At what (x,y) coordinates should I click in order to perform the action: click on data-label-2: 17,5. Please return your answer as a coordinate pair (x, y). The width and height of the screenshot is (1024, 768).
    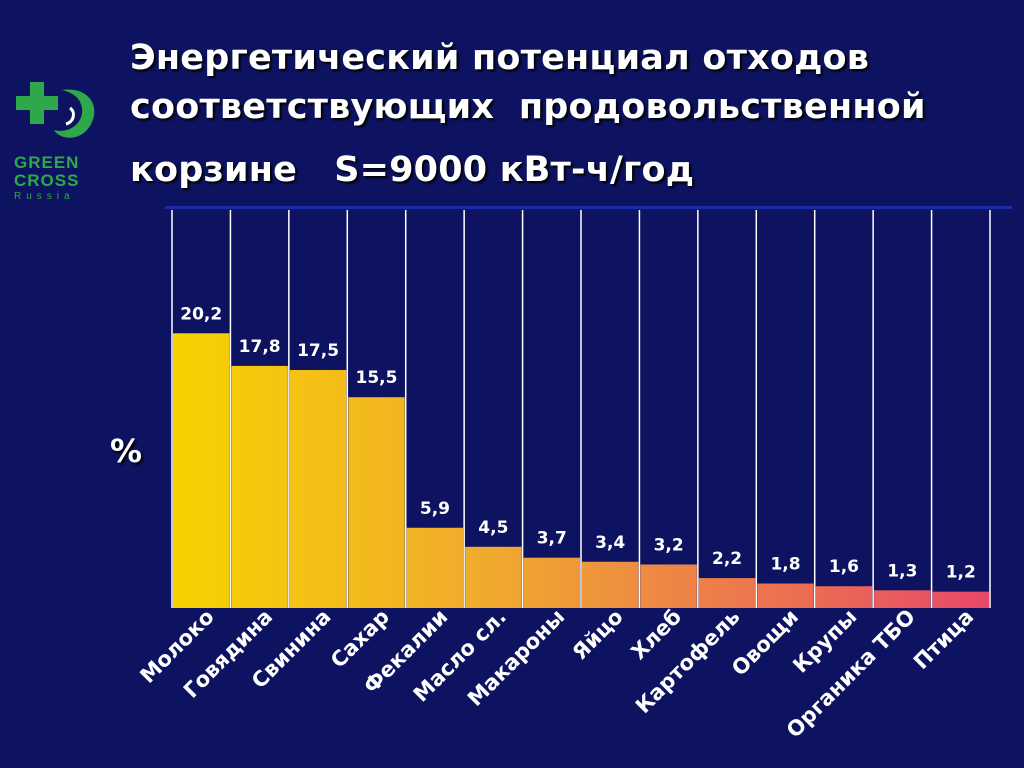
    Looking at the image, I should click on (318, 351).